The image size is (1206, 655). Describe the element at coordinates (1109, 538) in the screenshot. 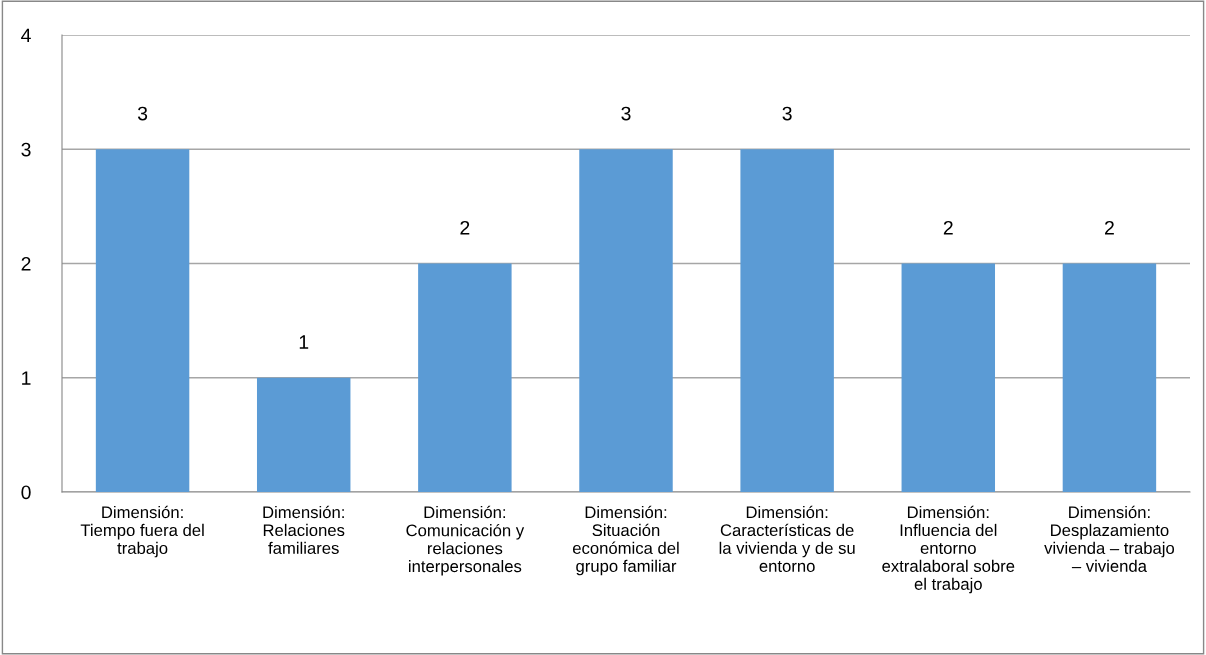

I see `x-tick-label: Dimensión: Desplazamiento vivienda – trabajo – vivienda` at that location.